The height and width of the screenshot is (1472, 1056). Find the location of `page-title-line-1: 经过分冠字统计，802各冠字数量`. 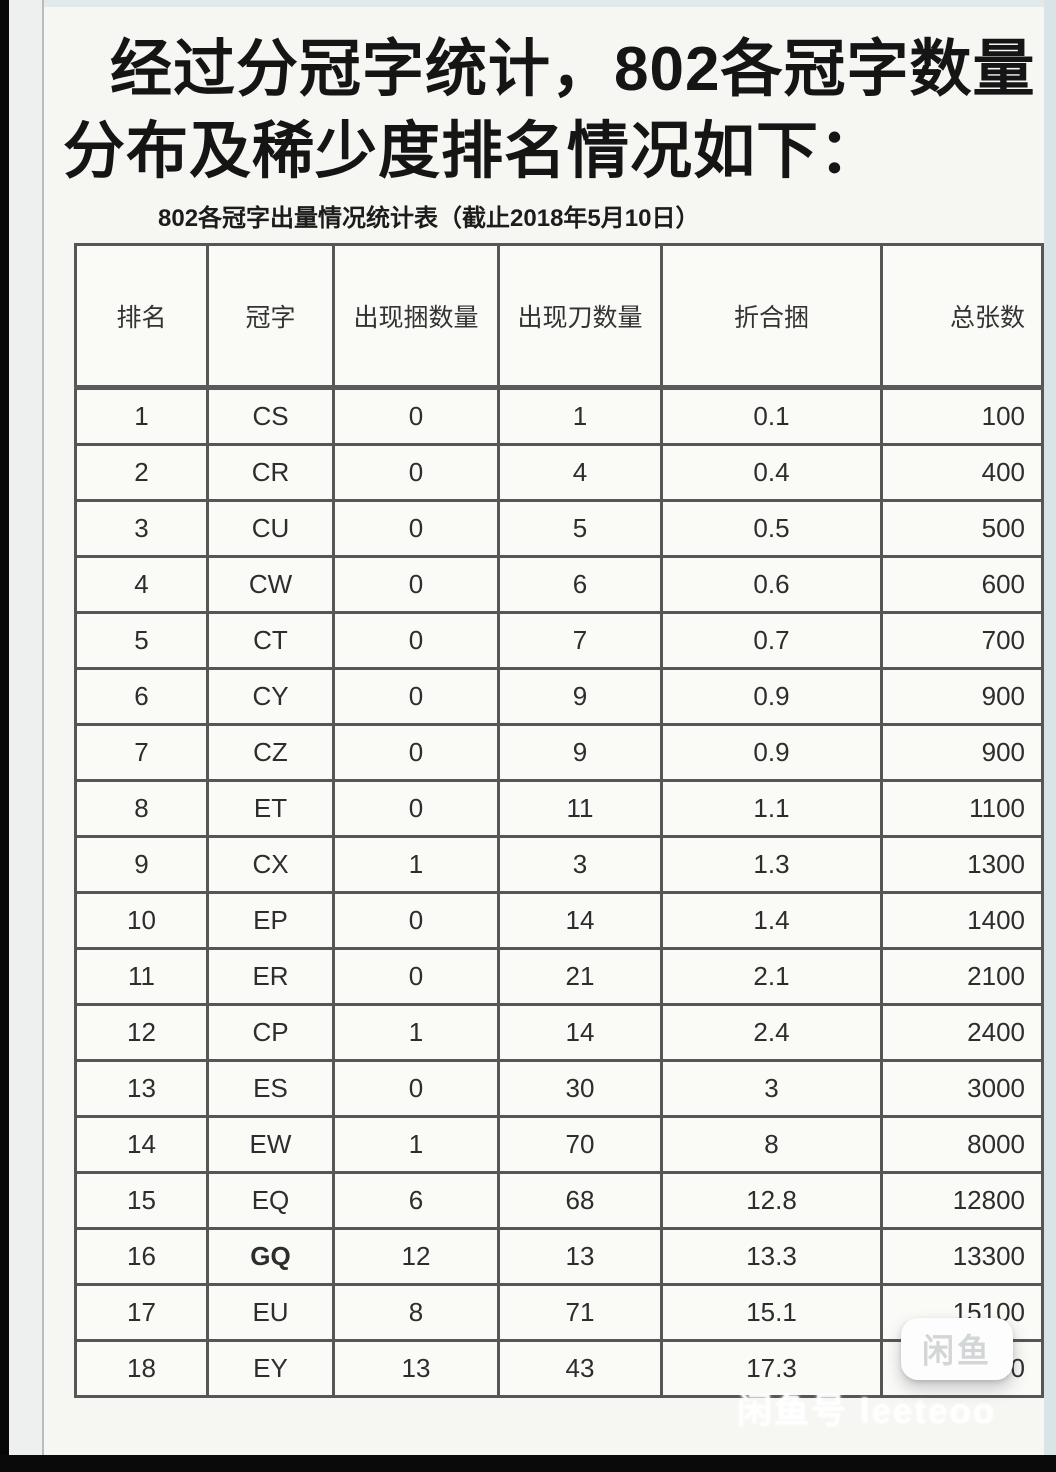

page-title-line-1: 经过分冠字统计，802各冠字数量 is located at coordinates (573, 69).